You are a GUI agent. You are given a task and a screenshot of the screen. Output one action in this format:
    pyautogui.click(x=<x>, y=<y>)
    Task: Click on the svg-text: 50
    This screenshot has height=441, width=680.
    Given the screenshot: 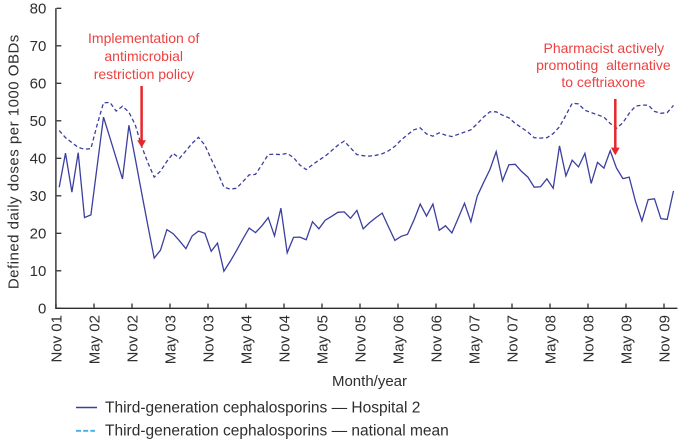 What is the action you would take?
    pyautogui.click(x=38, y=121)
    